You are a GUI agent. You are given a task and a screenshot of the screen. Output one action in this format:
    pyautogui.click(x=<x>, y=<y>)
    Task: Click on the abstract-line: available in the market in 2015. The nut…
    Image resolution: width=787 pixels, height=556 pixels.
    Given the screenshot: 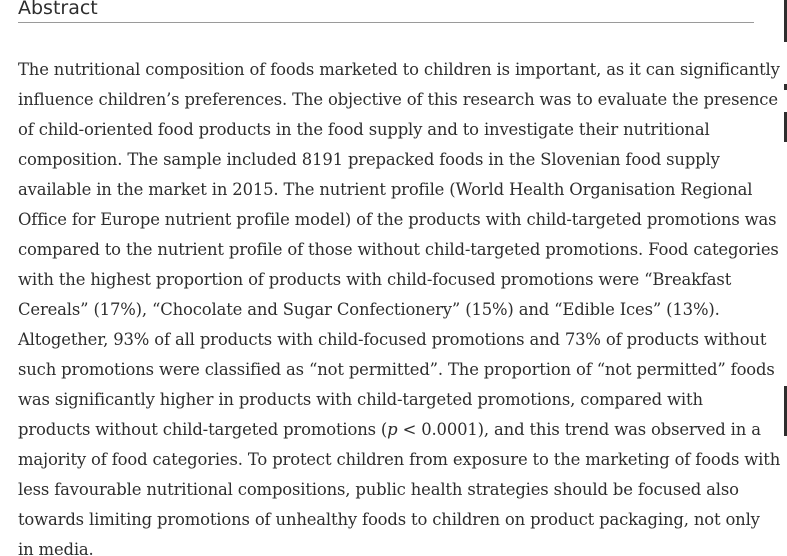 What is the action you would take?
    pyautogui.click(x=385, y=189)
    